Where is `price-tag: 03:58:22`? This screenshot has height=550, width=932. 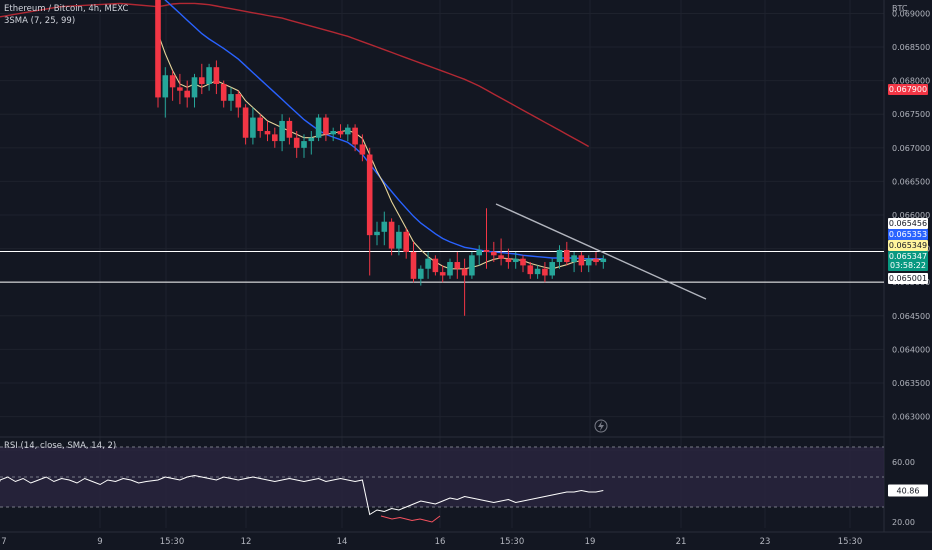
price-tag: 03:58:22 is located at coordinates (908, 265).